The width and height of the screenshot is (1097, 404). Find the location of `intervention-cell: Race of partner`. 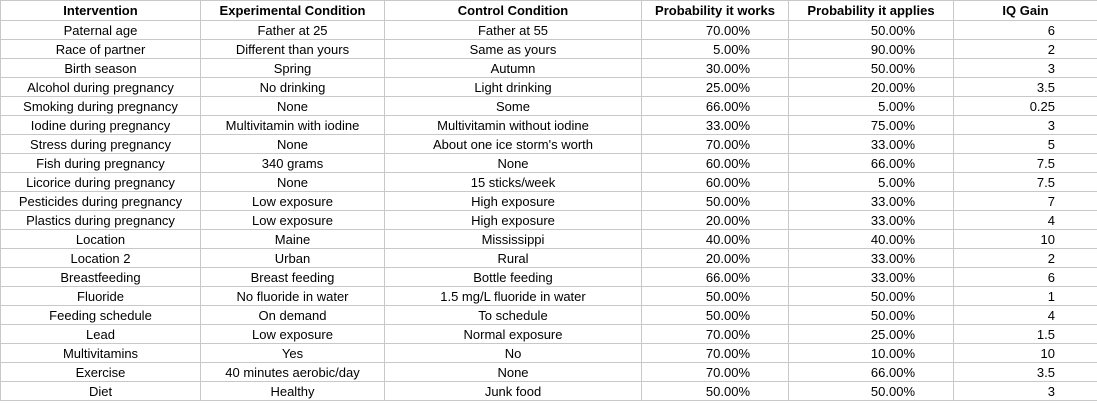

intervention-cell: Race of partner is located at coordinates (100, 49).